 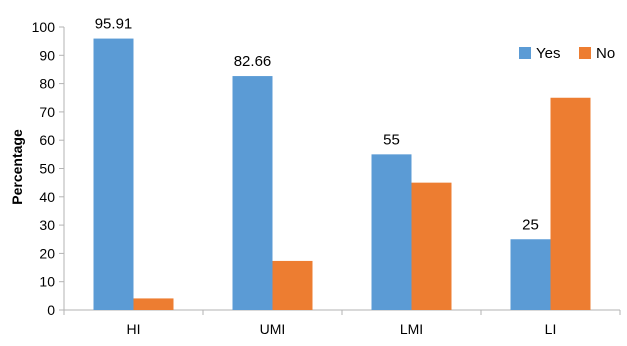 What do you see at coordinates (47, 282) in the screenshot?
I see `y-tick-label: 10` at bounding box center [47, 282].